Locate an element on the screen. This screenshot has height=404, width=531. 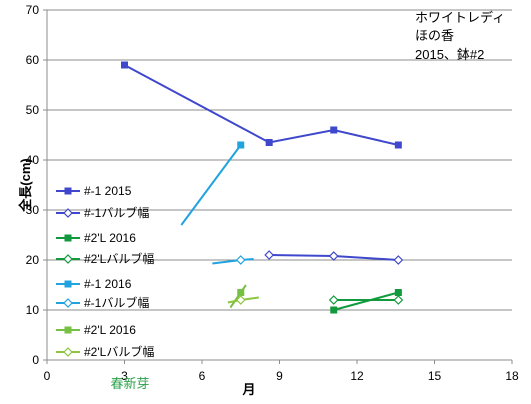
legend-label-3: #2'Lバルブ幅 is located at coordinates (119, 258).